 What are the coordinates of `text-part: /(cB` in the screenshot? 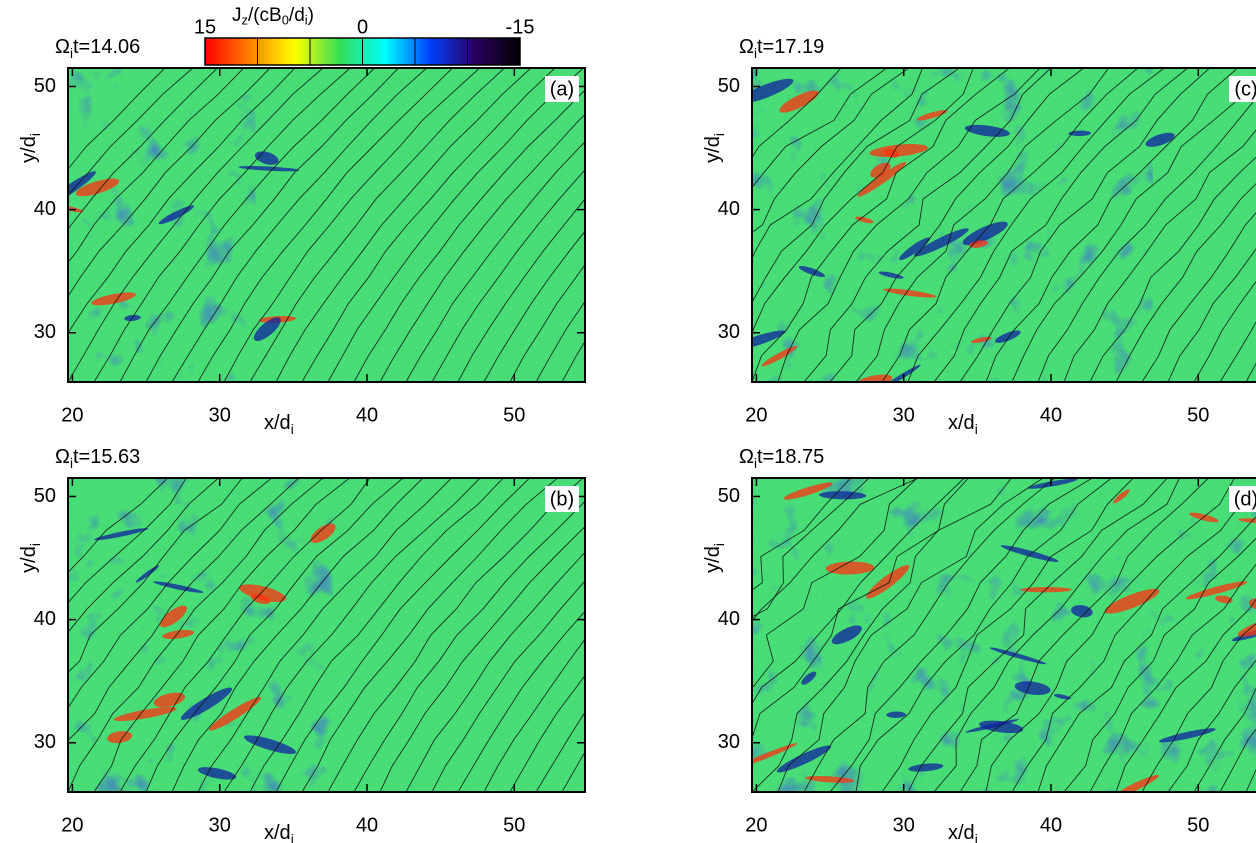 It's located at (265, 15).